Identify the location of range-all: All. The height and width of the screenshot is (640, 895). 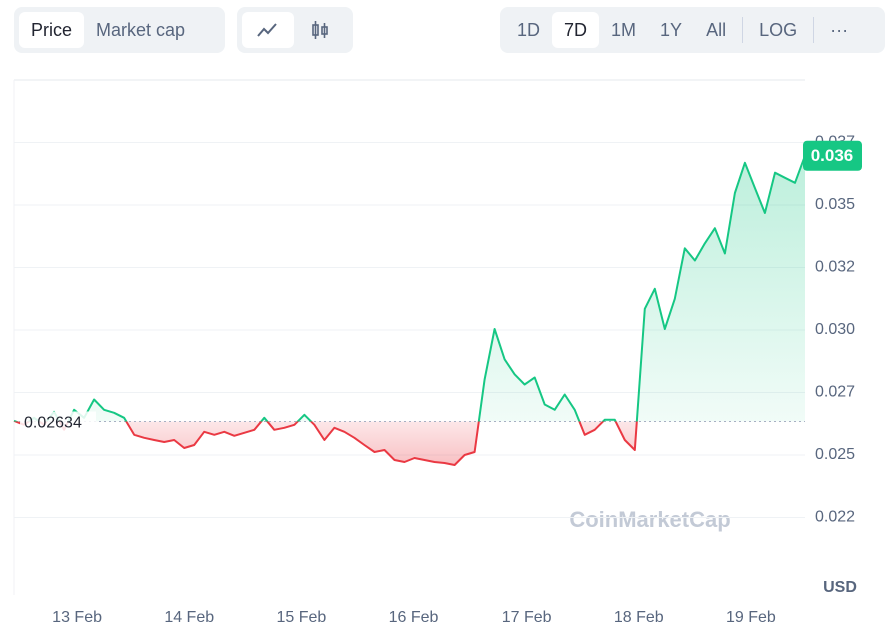
(716, 29).